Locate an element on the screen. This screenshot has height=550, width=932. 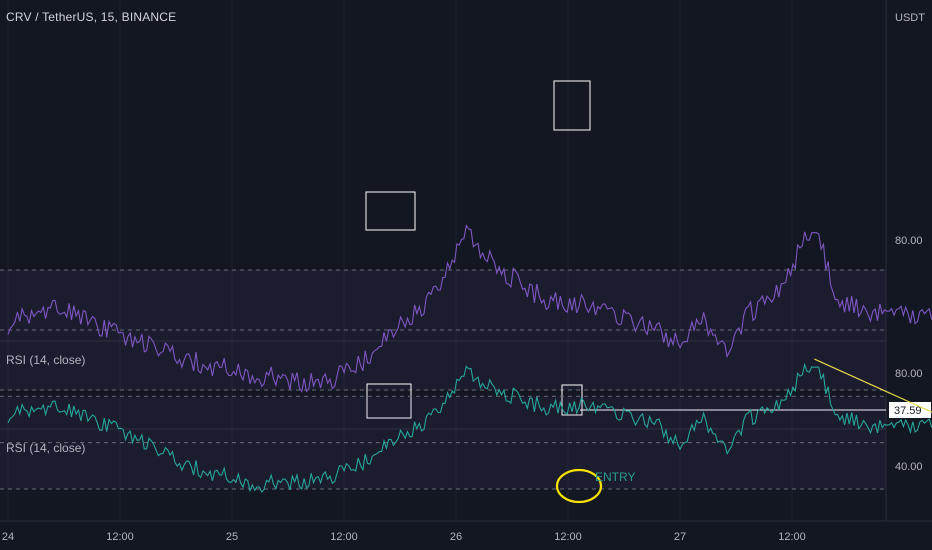
chart-title: CRV / TetherUS, 15, BINANCE is located at coordinates (91, 17).